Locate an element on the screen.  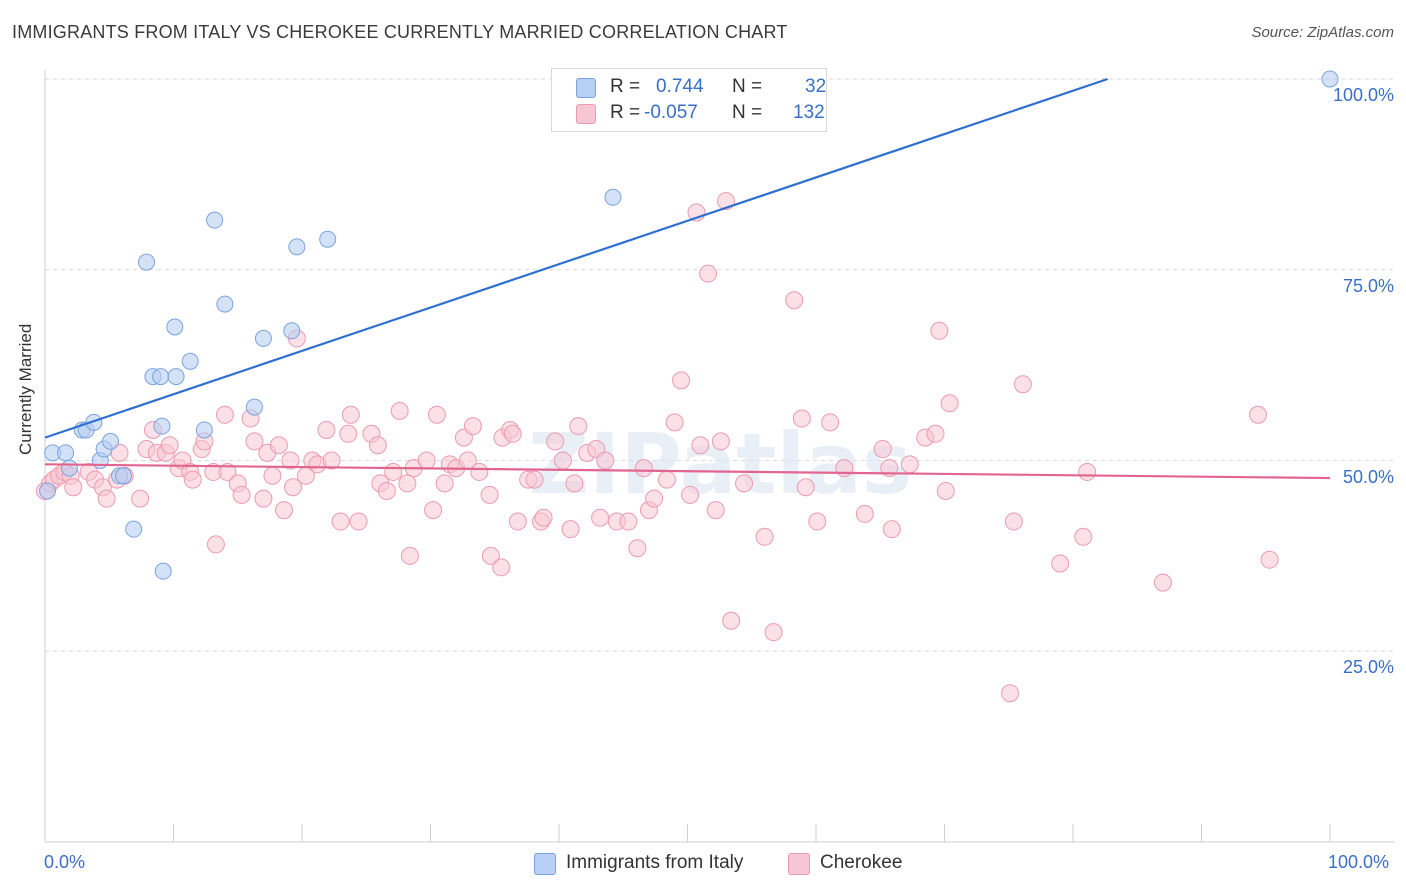
legend-n-value: 132 is located at coordinates (809, 112).